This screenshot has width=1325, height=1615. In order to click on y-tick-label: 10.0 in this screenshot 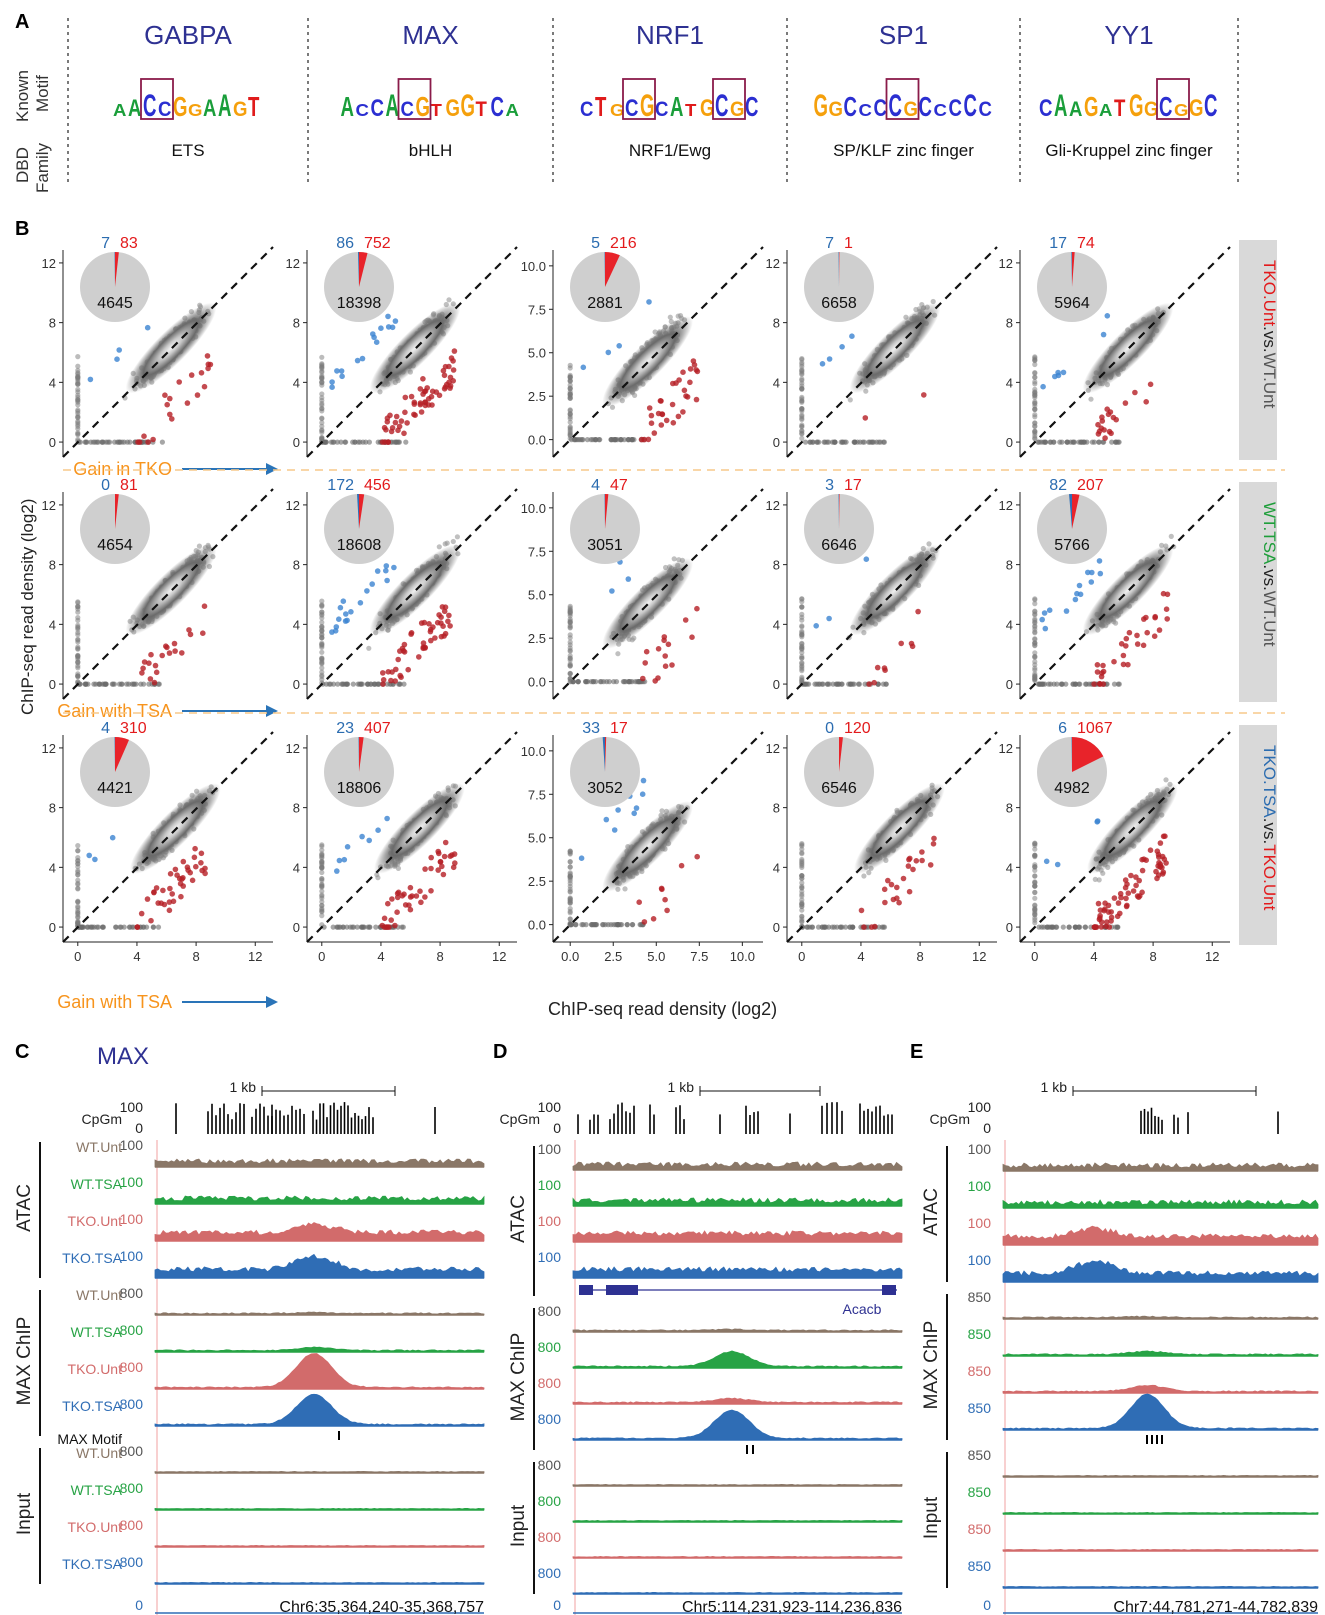, I will do `click(533, 266)`.